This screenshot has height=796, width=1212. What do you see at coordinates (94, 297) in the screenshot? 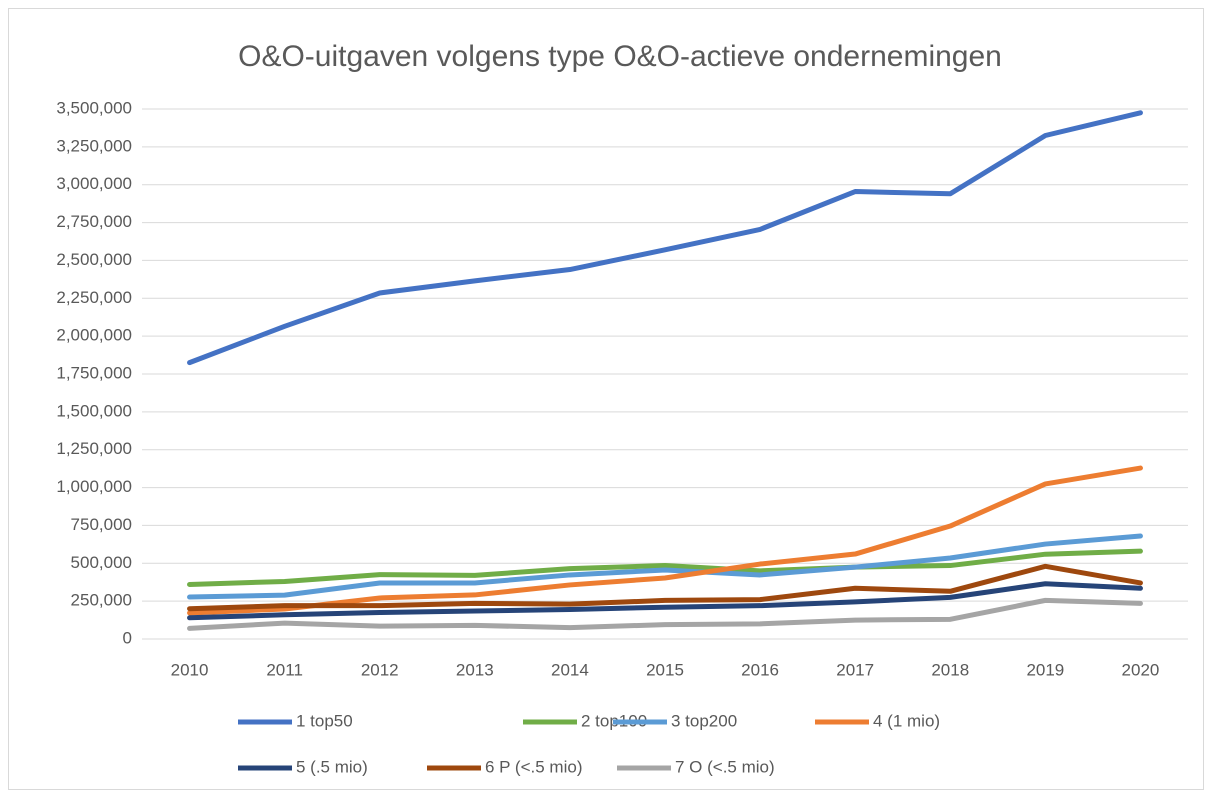
I see `y-tick-label: 2,250,000` at bounding box center [94, 297].